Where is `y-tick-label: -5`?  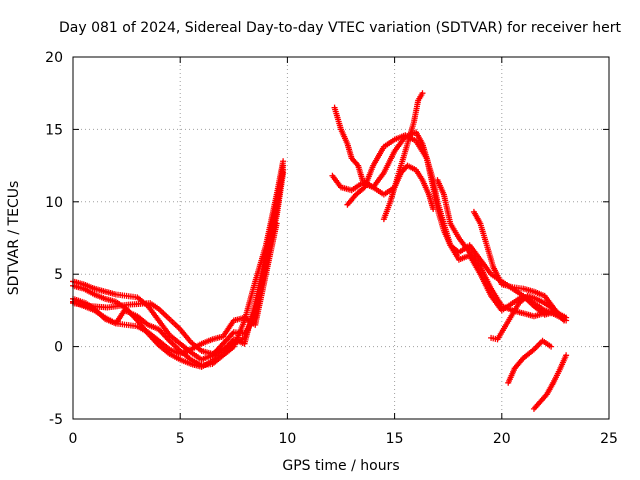 y-tick-label: -5 is located at coordinates (56, 420).